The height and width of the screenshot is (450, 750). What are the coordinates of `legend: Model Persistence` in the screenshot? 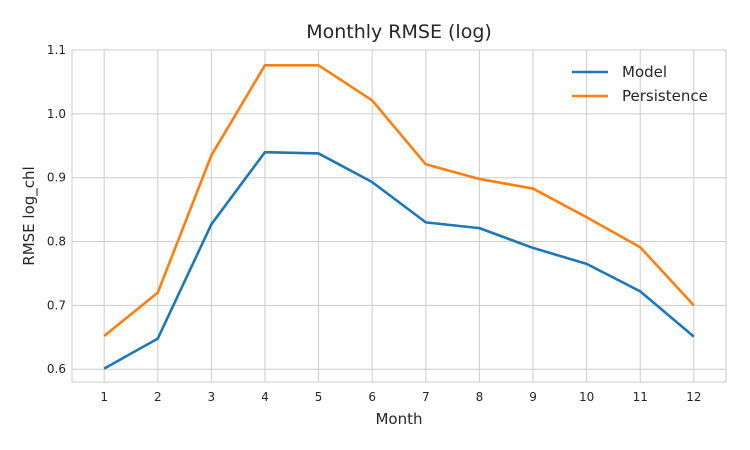 It's located at (640, 84).